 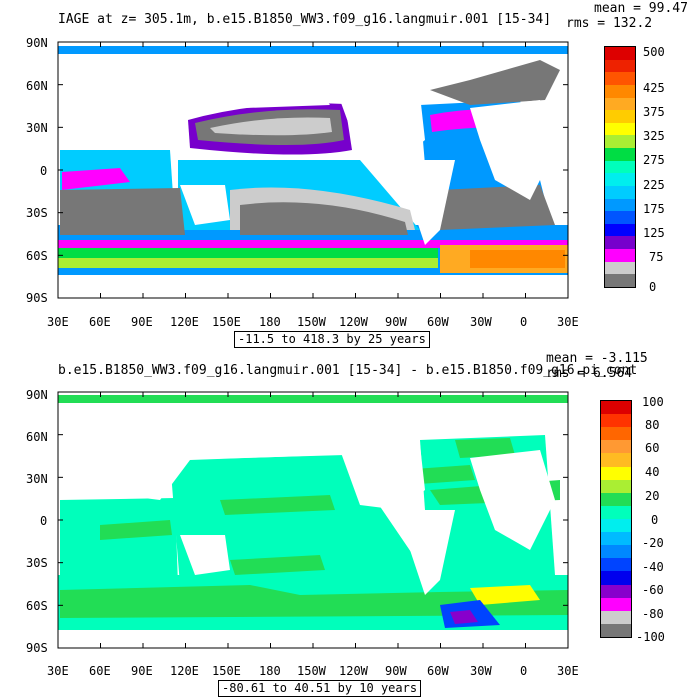 What do you see at coordinates (184, 322) in the screenshot?
I see `panel1-lon-label: 120E` at bounding box center [184, 322].